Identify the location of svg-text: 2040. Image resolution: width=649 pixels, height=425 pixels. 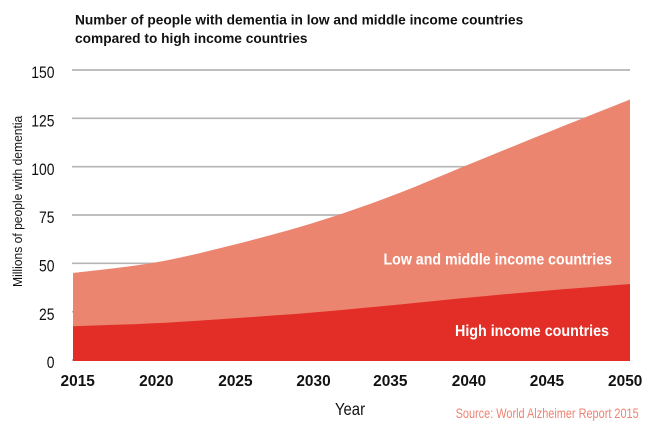
(469, 381).